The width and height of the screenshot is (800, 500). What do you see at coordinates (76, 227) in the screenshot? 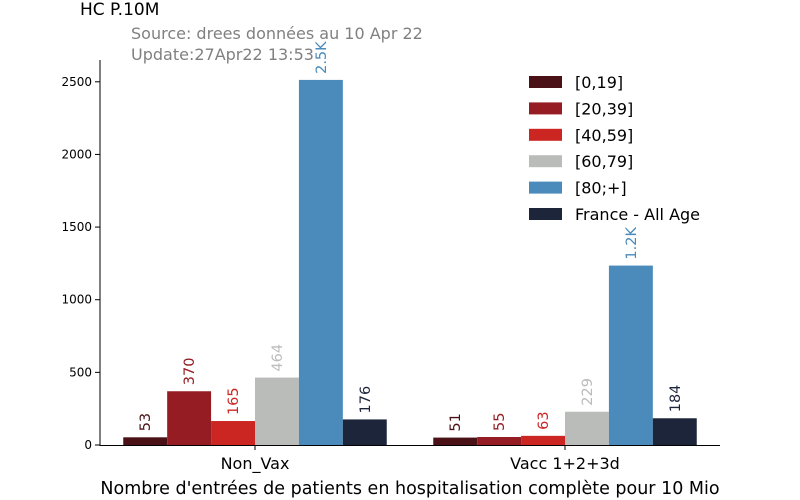
I see `y-tick-label: 1500` at bounding box center [76, 227].